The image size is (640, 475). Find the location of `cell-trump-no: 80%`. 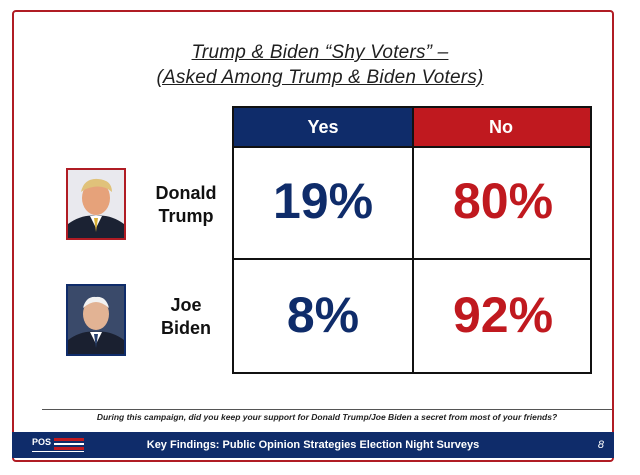

cell-trump-no: 80% is located at coordinates (503, 201).